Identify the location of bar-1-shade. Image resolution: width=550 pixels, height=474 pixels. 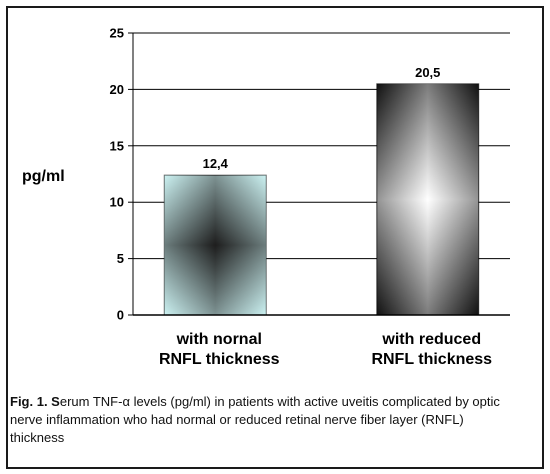
(215, 245).